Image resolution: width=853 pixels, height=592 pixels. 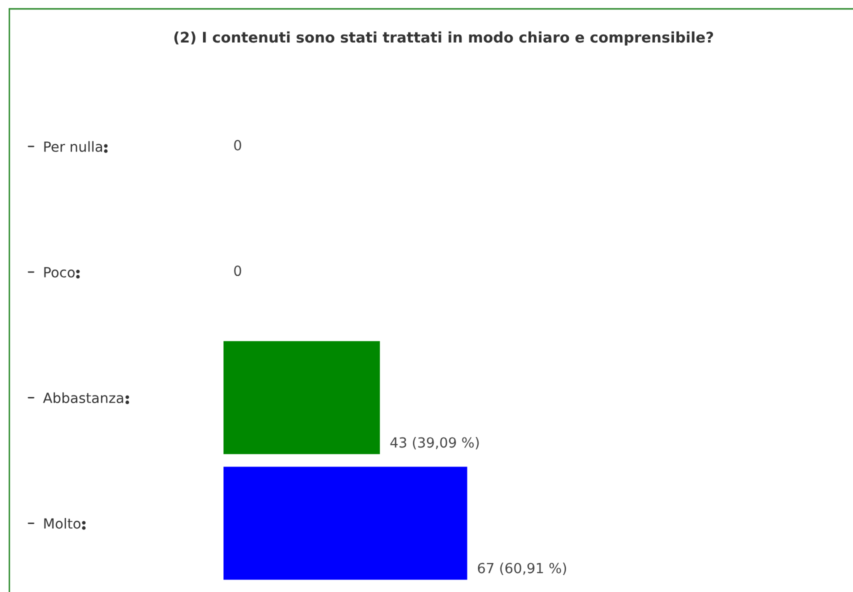 What do you see at coordinates (444, 38) in the screenshot?
I see `chart-title: (2) I contenuti sono stati trattati in modo chiaro e comprensibile?` at bounding box center [444, 38].